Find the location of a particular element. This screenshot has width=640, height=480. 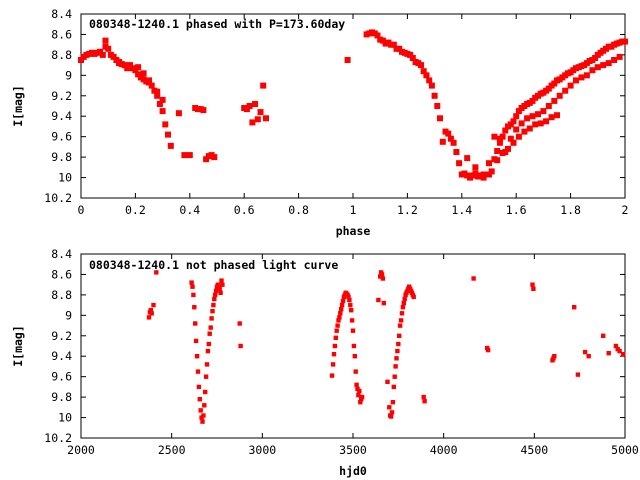

unphased-x-axis-label: hjd0 is located at coordinates (353, 471).